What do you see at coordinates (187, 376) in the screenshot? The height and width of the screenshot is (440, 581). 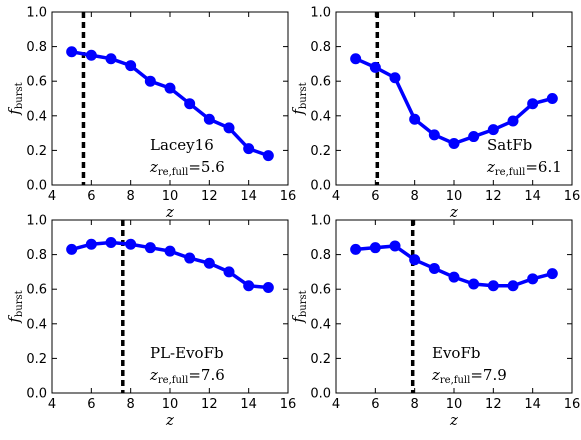 I see `z-re-full-annotation: zre,full=7.6` at bounding box center [187, 376].